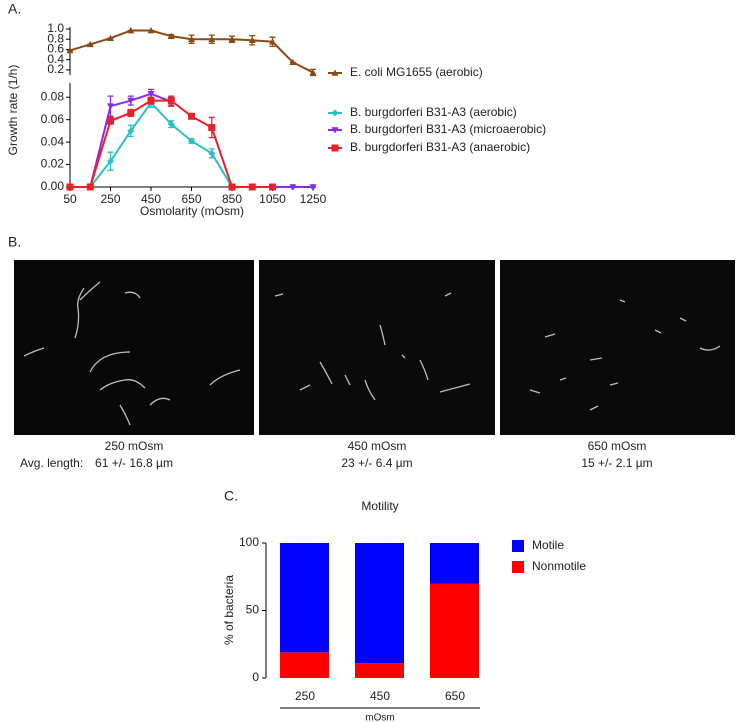 The width and height of the screenshot is (737, 722). Describe the element at coordinates (55, 49) in the screenshot. I see `y2-tick-label: 0.6` at that location.